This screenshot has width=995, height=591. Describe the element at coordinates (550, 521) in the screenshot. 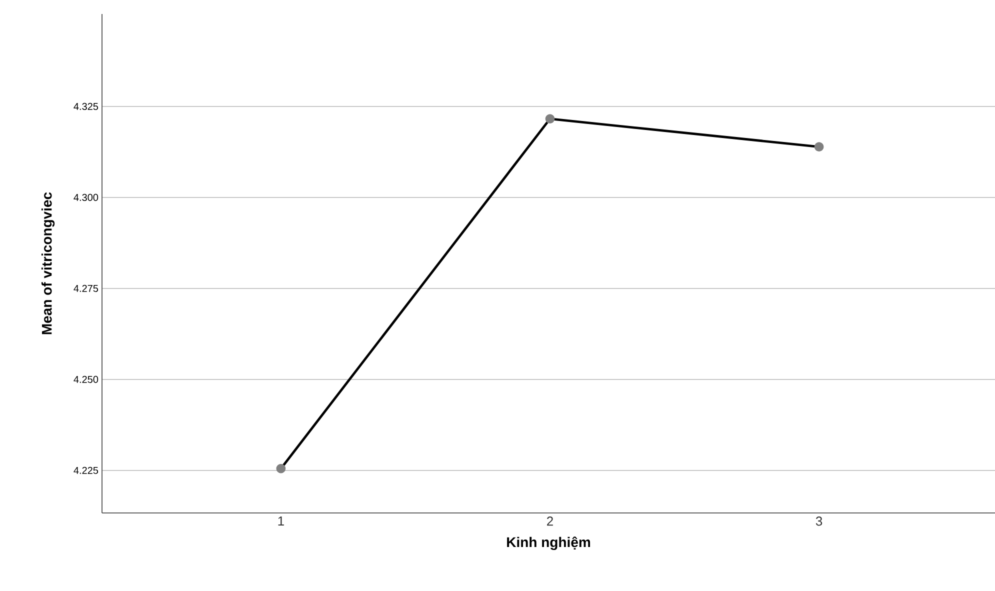

I see `x-tick-label: 2` at that location.